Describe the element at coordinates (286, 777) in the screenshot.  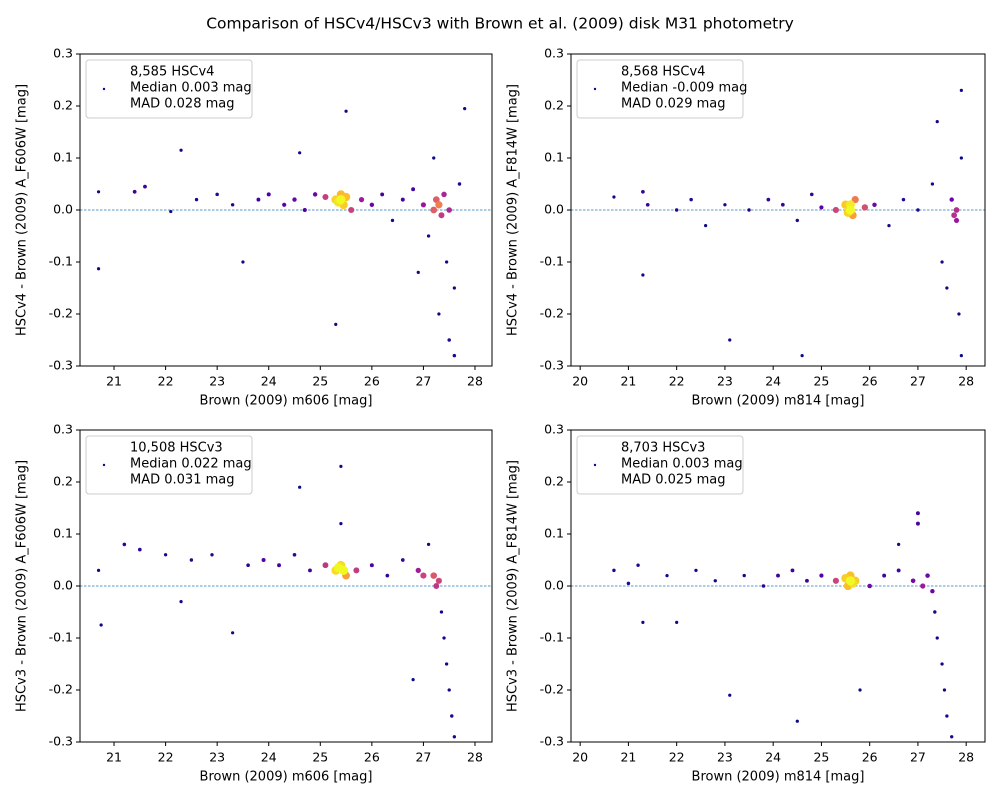
I see `x-axis-label: Brown (2009) m606 [mag]` at that location.